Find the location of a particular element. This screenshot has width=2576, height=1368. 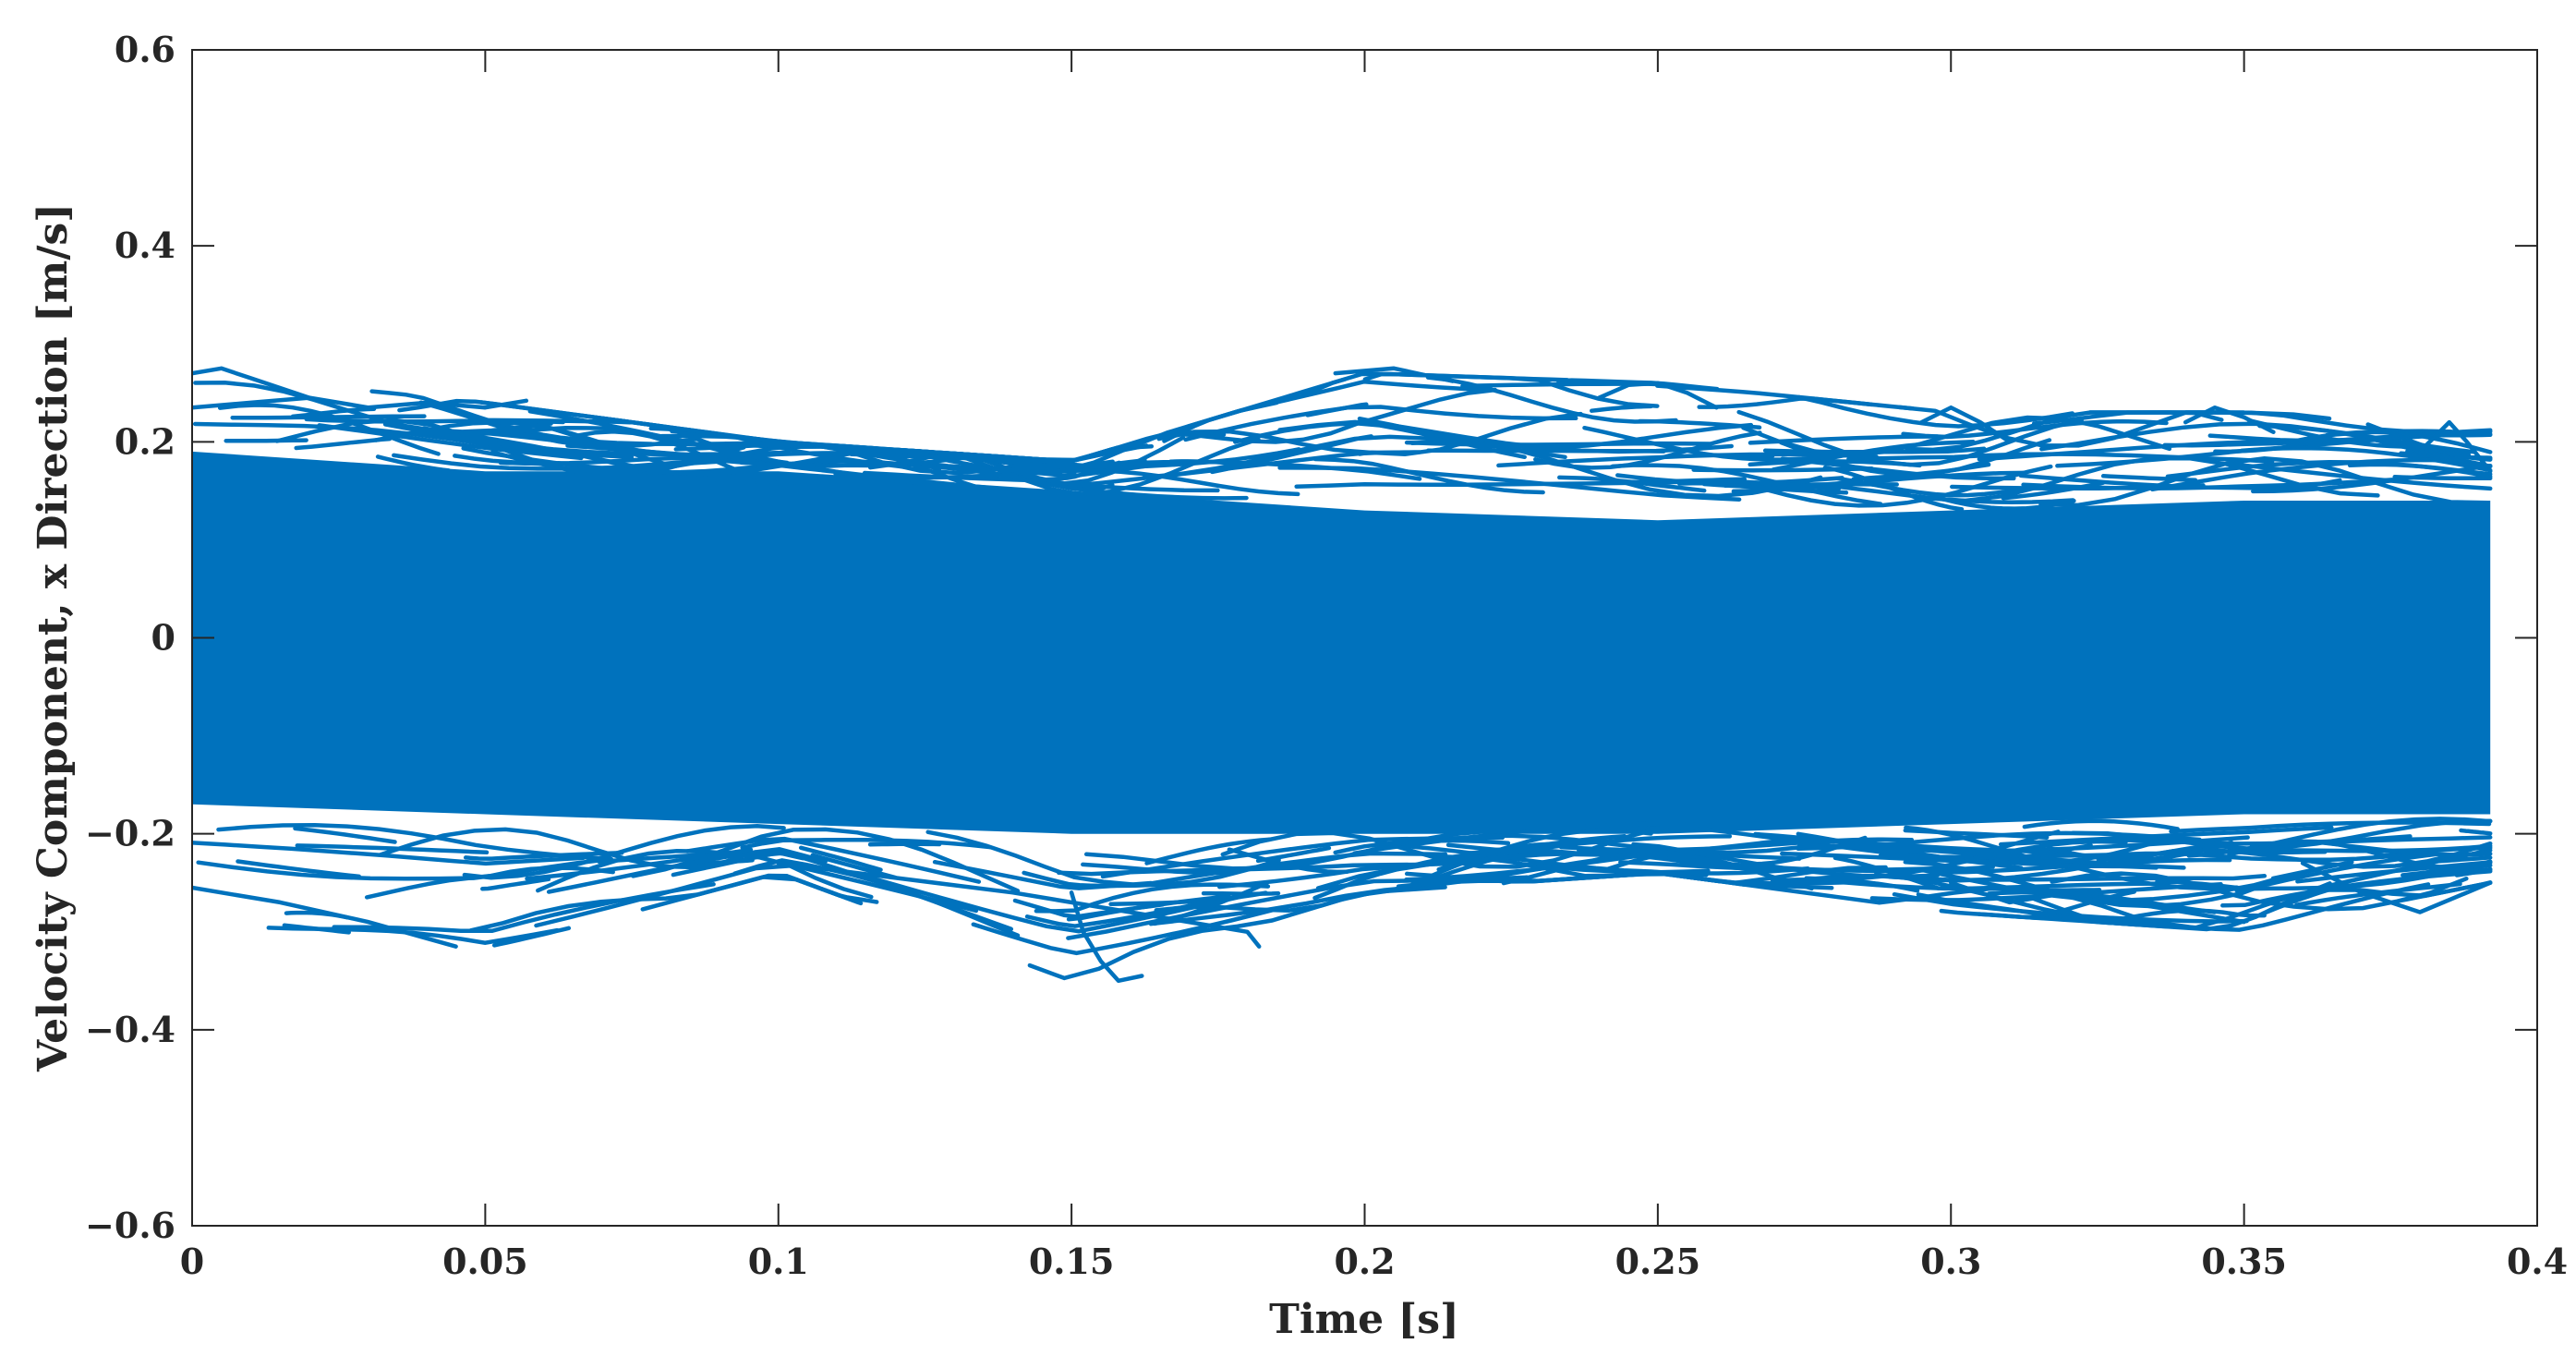

x-tick-label: 0.35 is located at coordinates (2244, 1261).